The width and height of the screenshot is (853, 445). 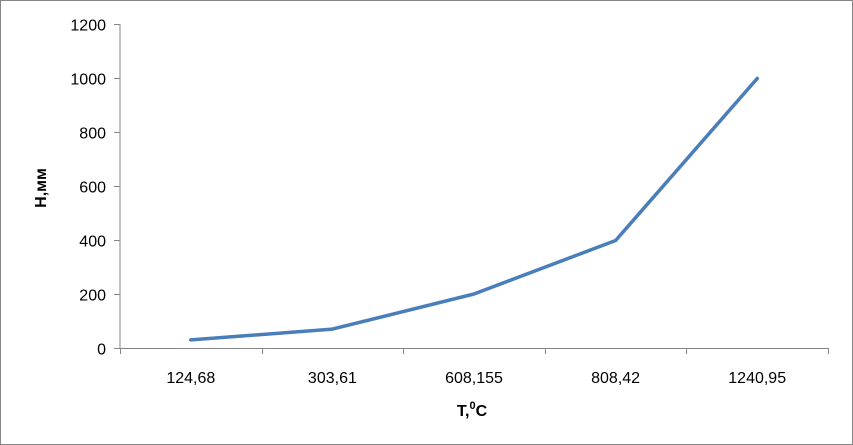 I want to click on x-tick-label: 608,155, so click(x=474, y=378).